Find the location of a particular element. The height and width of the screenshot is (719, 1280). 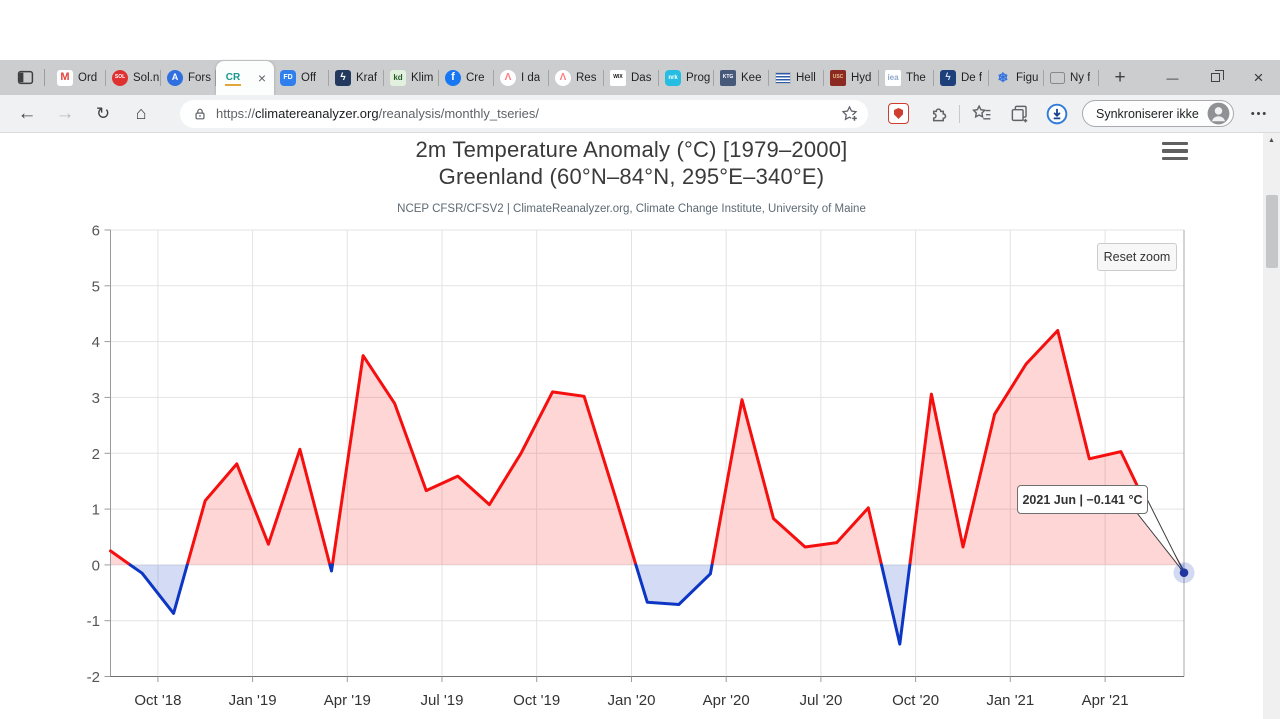

favorites-icon is located at coordinates (981, 114).